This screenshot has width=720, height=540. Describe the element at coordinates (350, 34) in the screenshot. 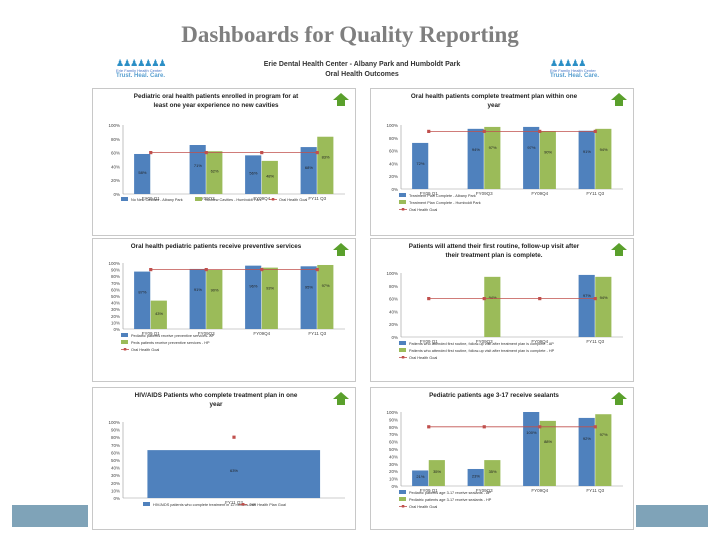

I see `slide-title: Dashboards for Quality Reporting` at that location.